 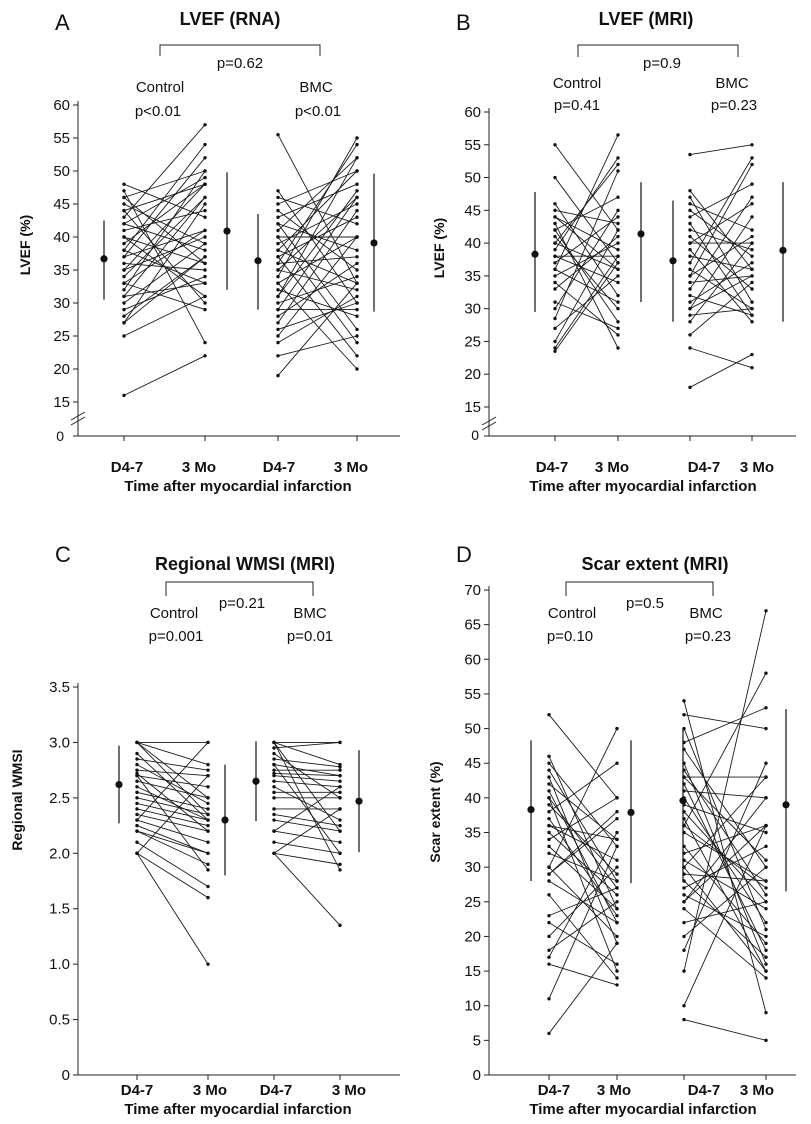 I want to click on axis-break-mark, so click(x=489, y=426).